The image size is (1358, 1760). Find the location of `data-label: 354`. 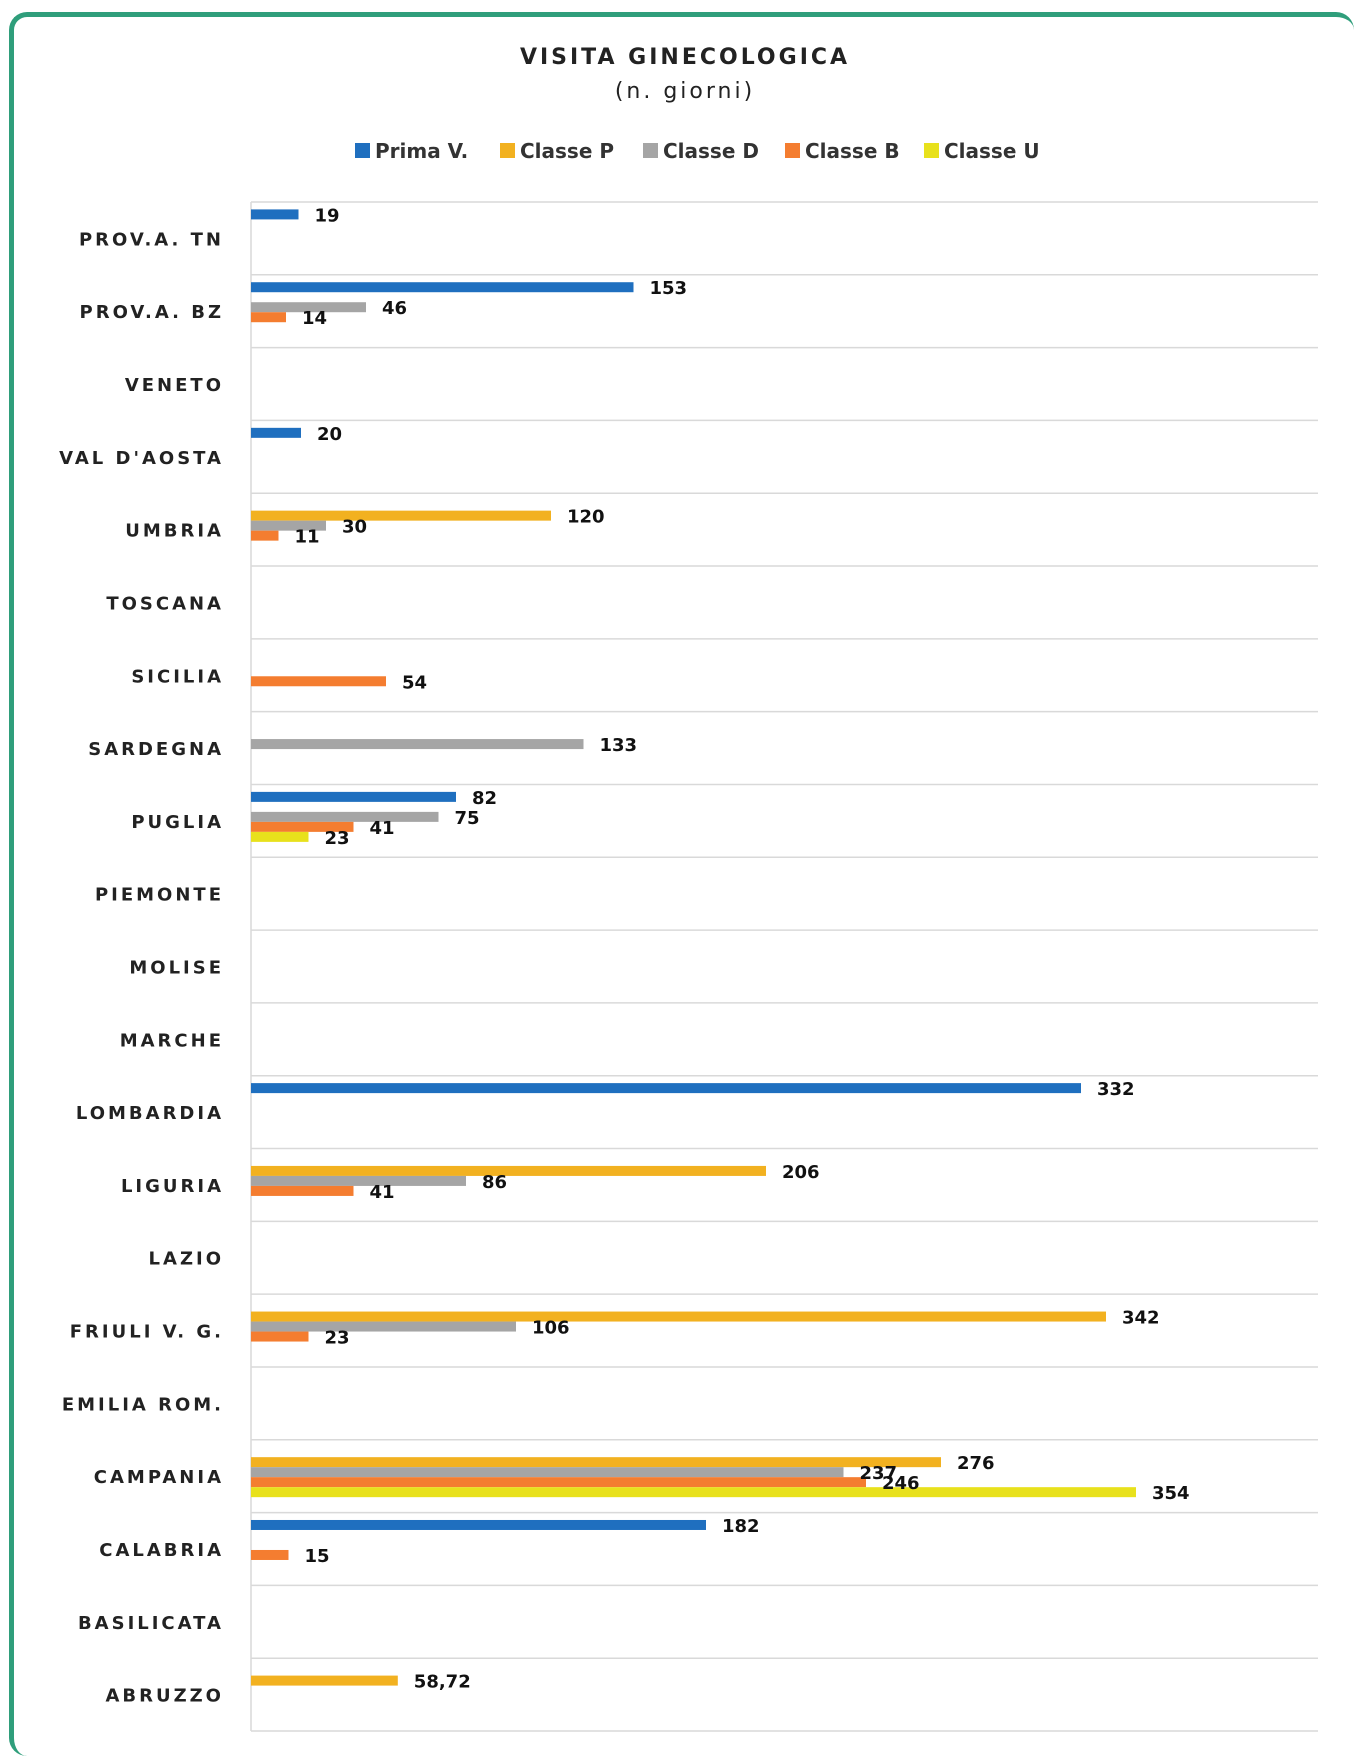

data-label: 354 is located at coordinates (1171, 1493).